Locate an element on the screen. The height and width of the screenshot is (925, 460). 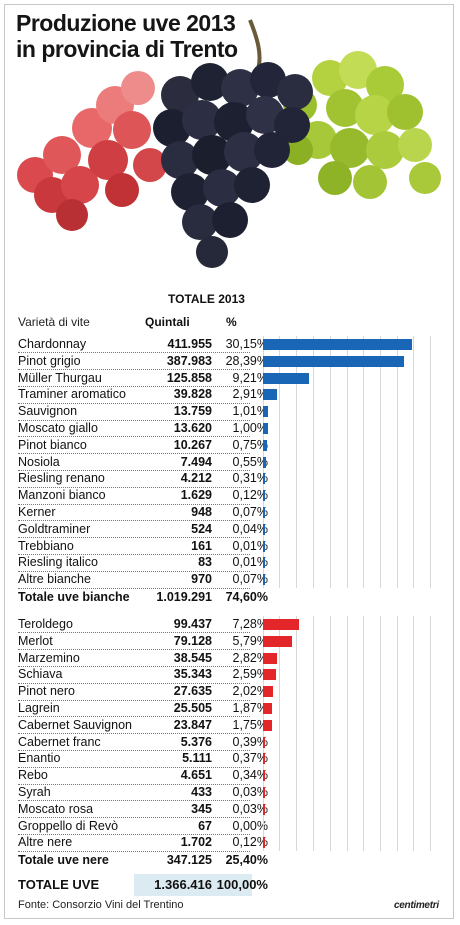
variety-label: Traminer aromatico is located at coordinates (72, 394).